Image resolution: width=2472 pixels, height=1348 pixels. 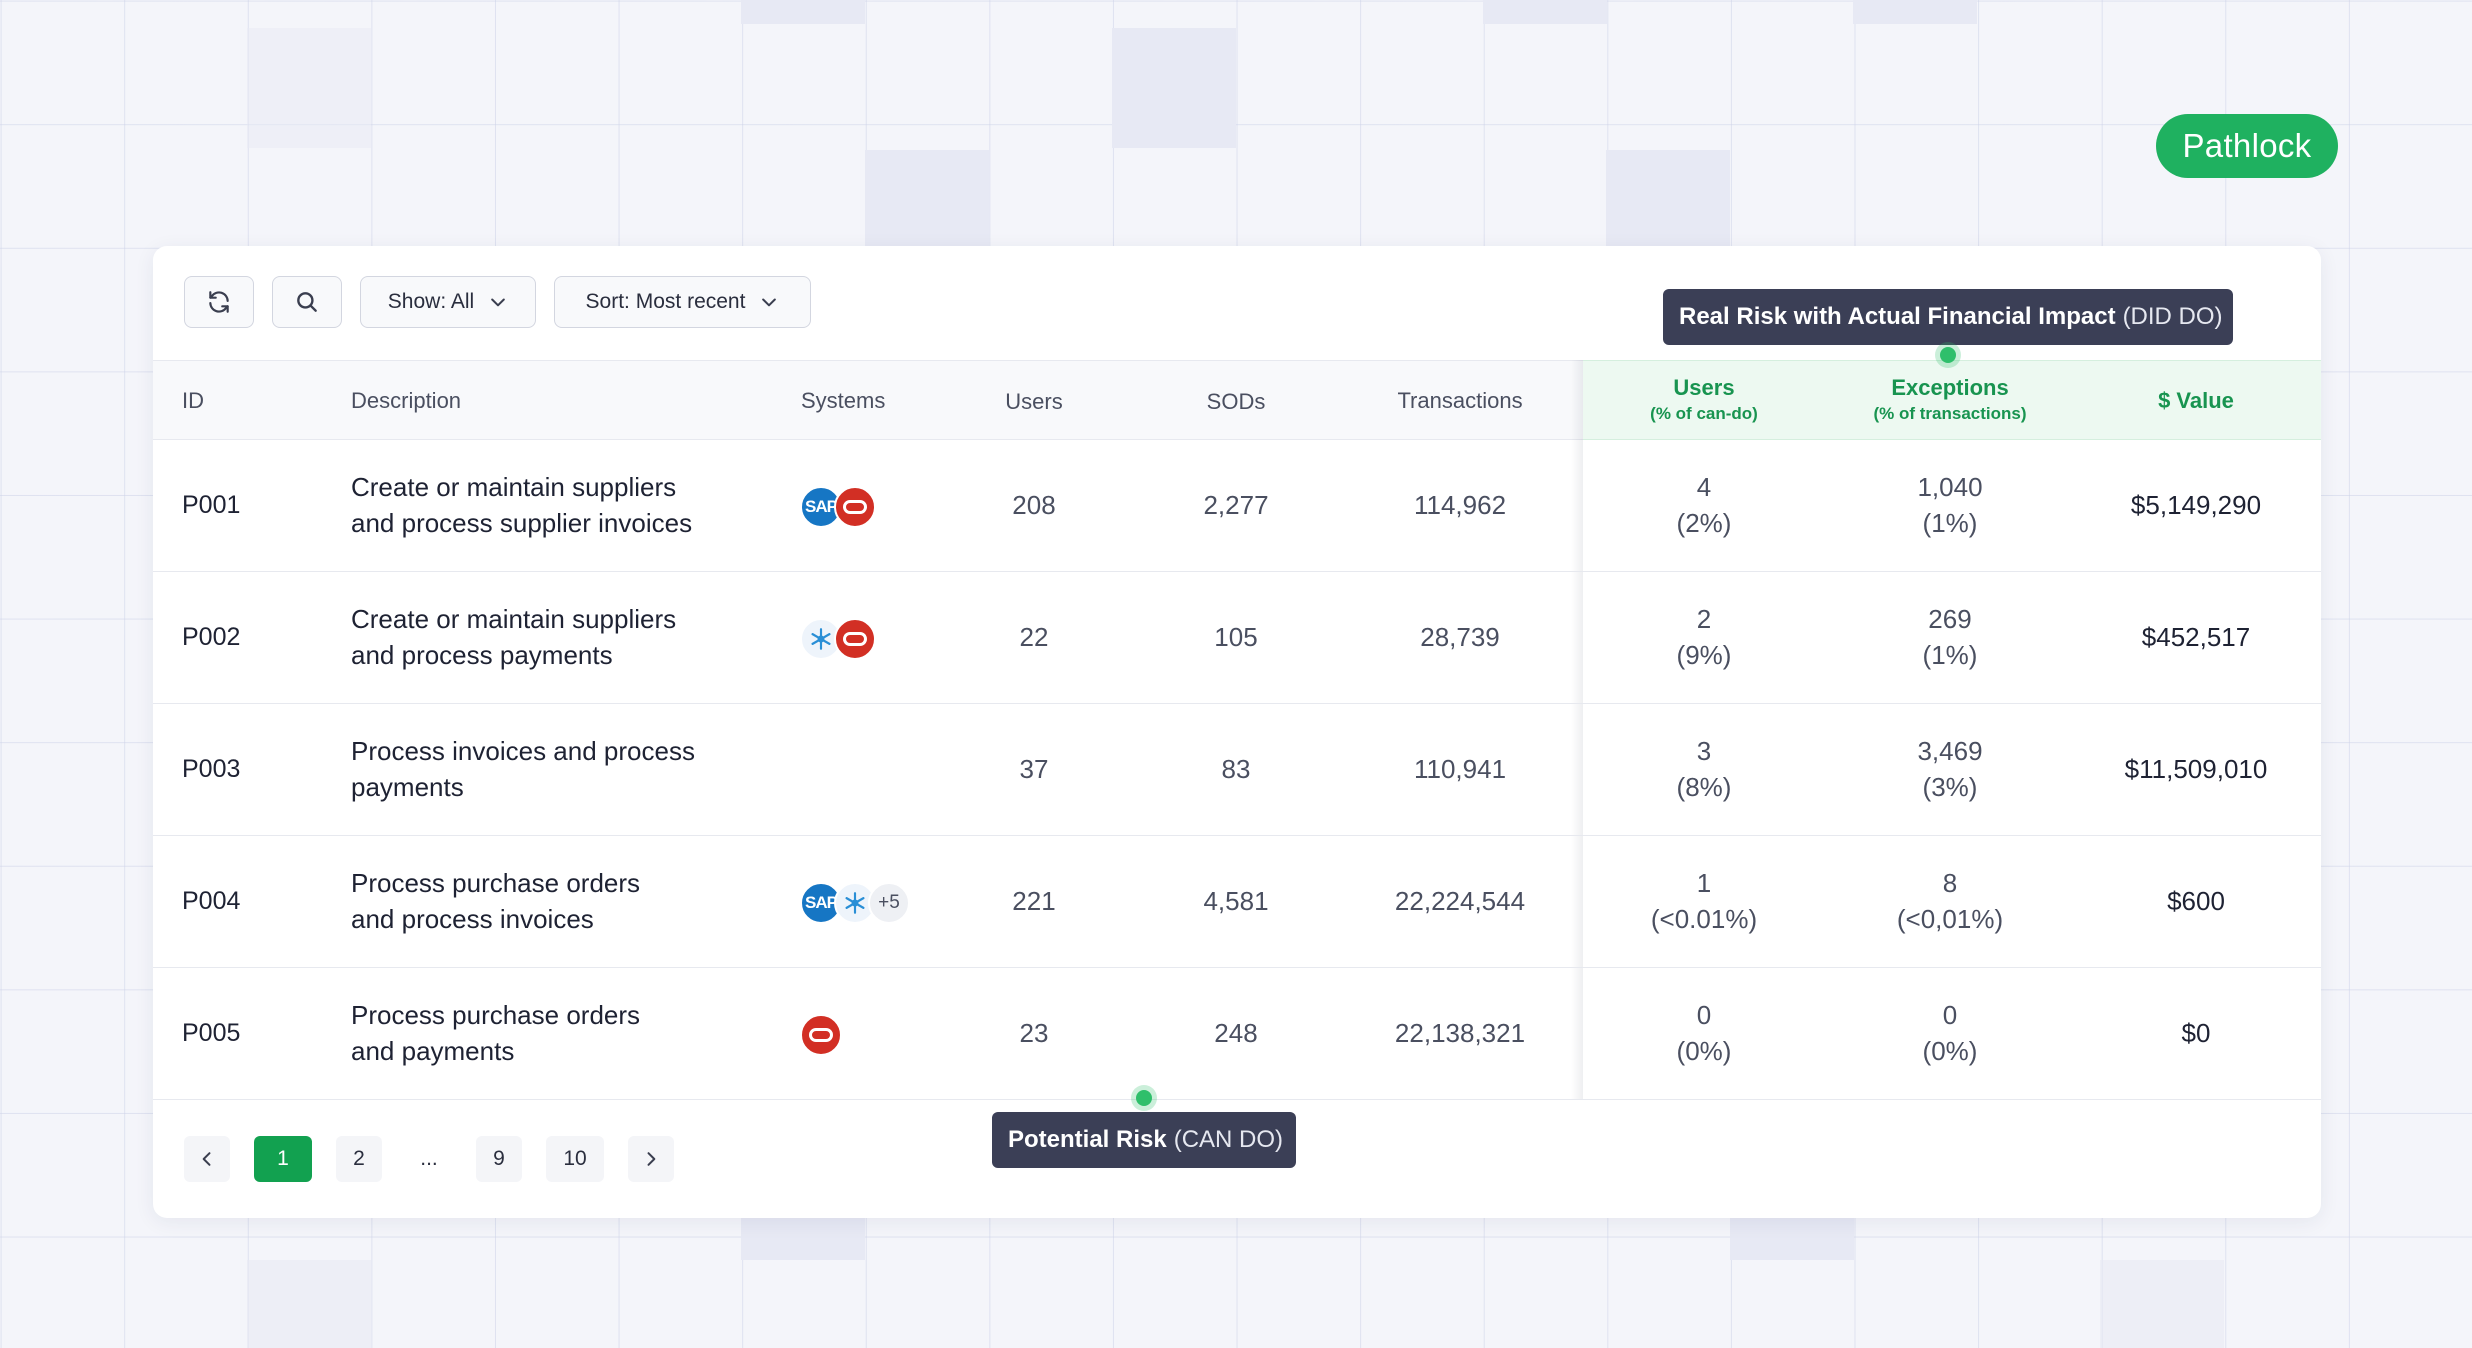 What do you see at coordinates (1950, 637) in the screenshot?
I see `row-exceptions: 269 (1%)` at bounding box center [1950, 637].